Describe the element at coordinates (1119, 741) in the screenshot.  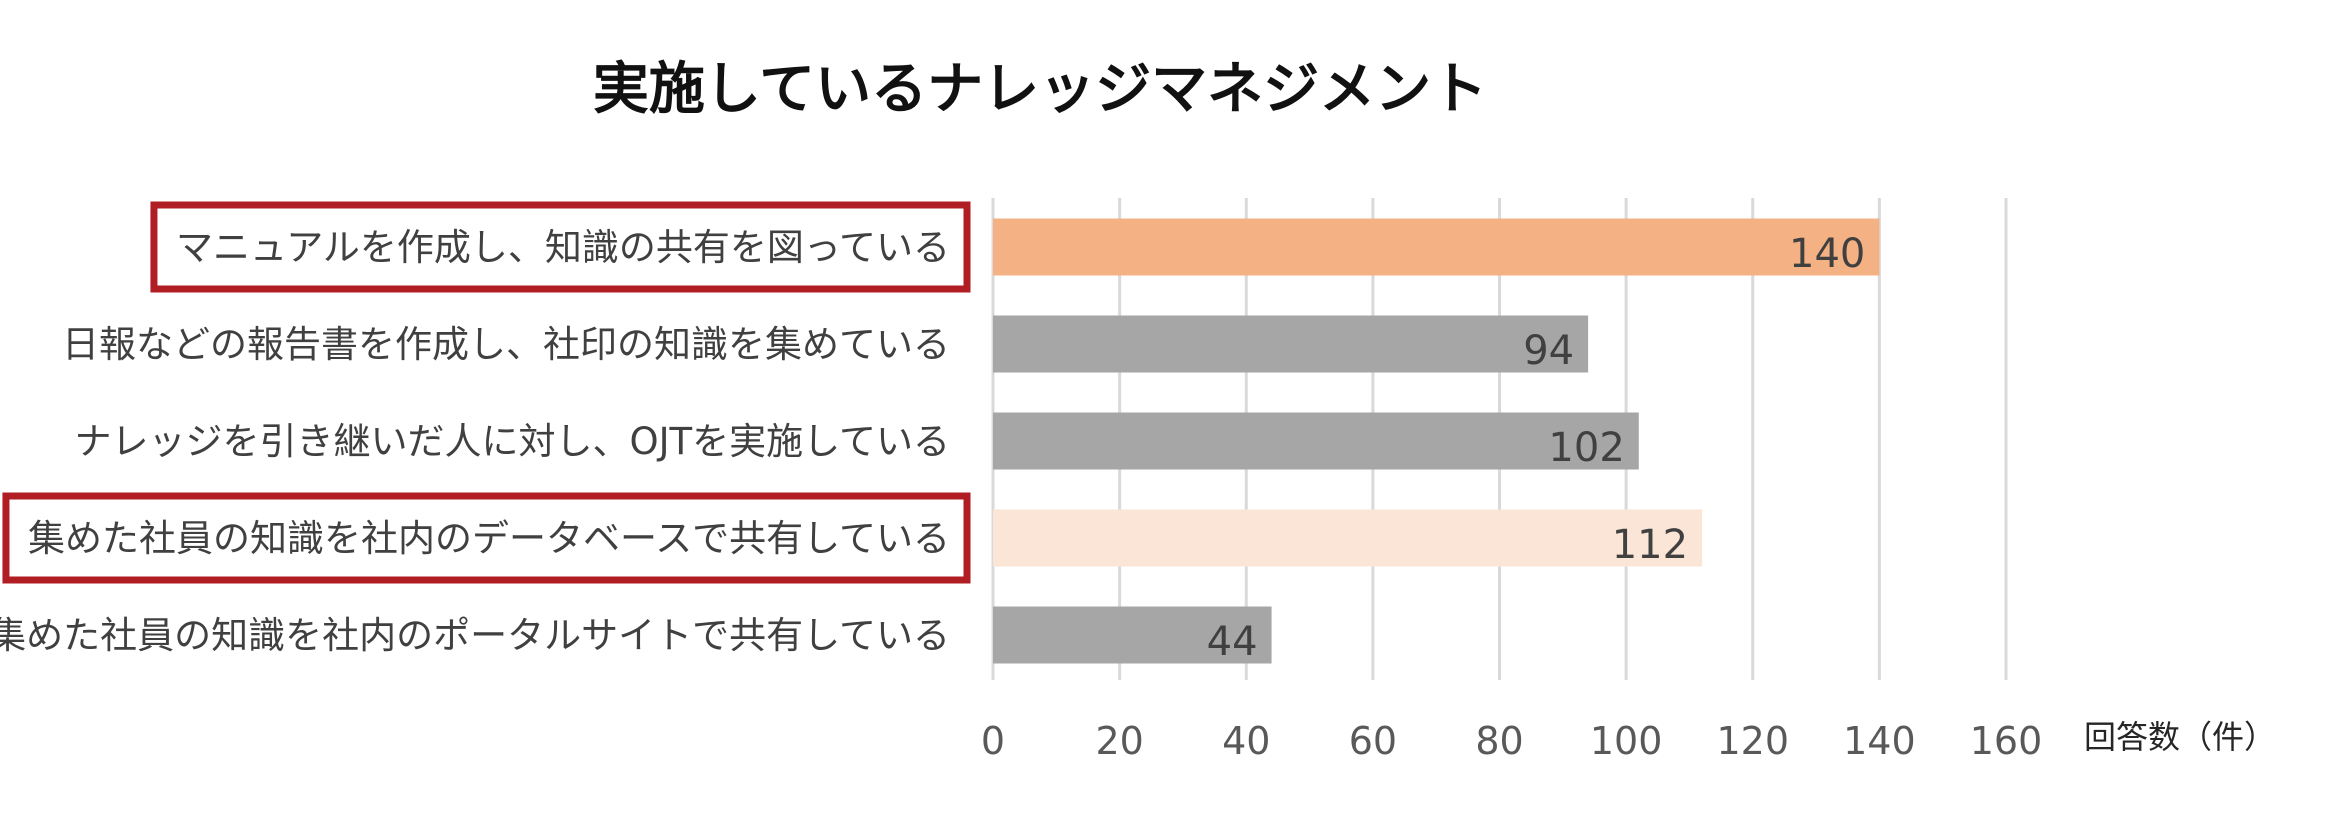
I see `x-tick-label: 20` at that location.